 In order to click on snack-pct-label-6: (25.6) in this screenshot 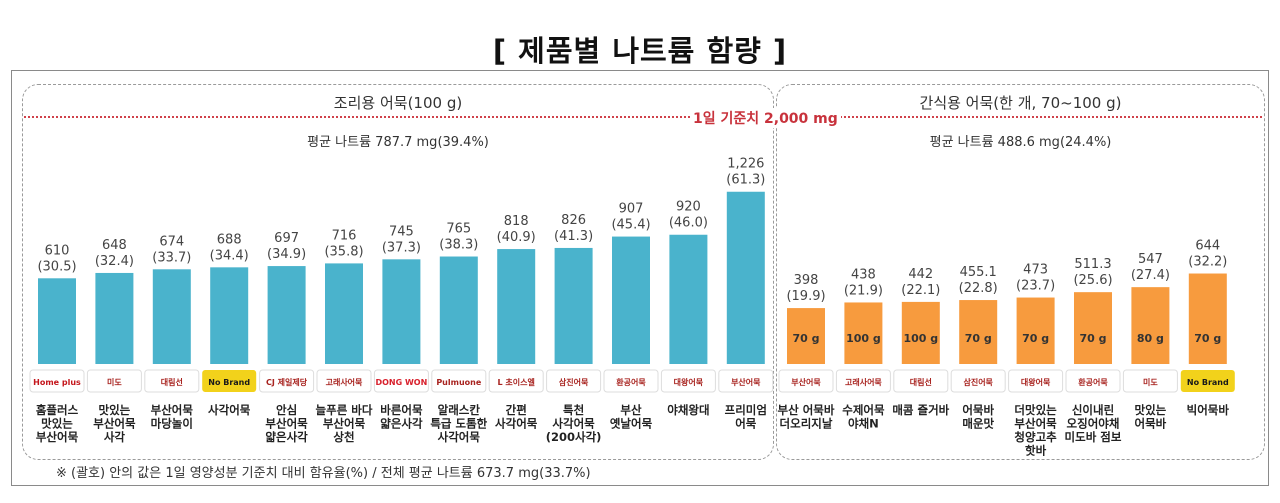, I will do `click(1092, 280)`.